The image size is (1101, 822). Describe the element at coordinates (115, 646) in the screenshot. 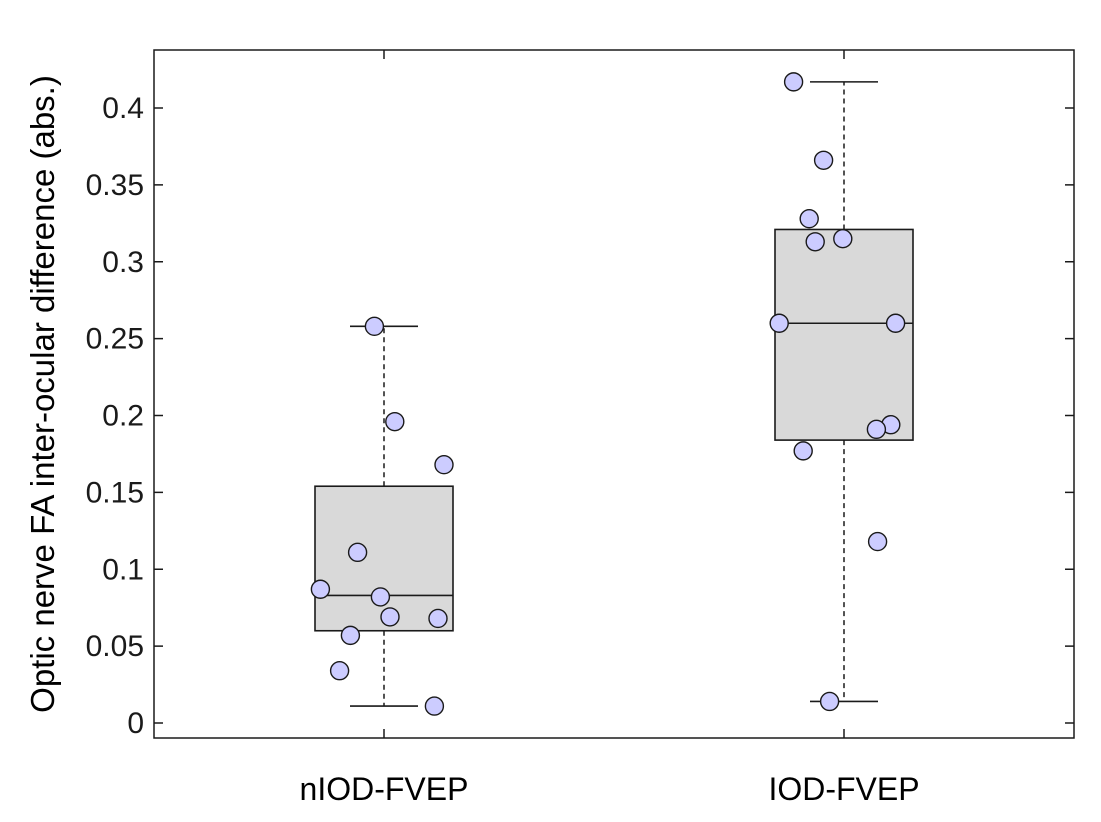

I see `y-tick-label: 0.05` at that location.